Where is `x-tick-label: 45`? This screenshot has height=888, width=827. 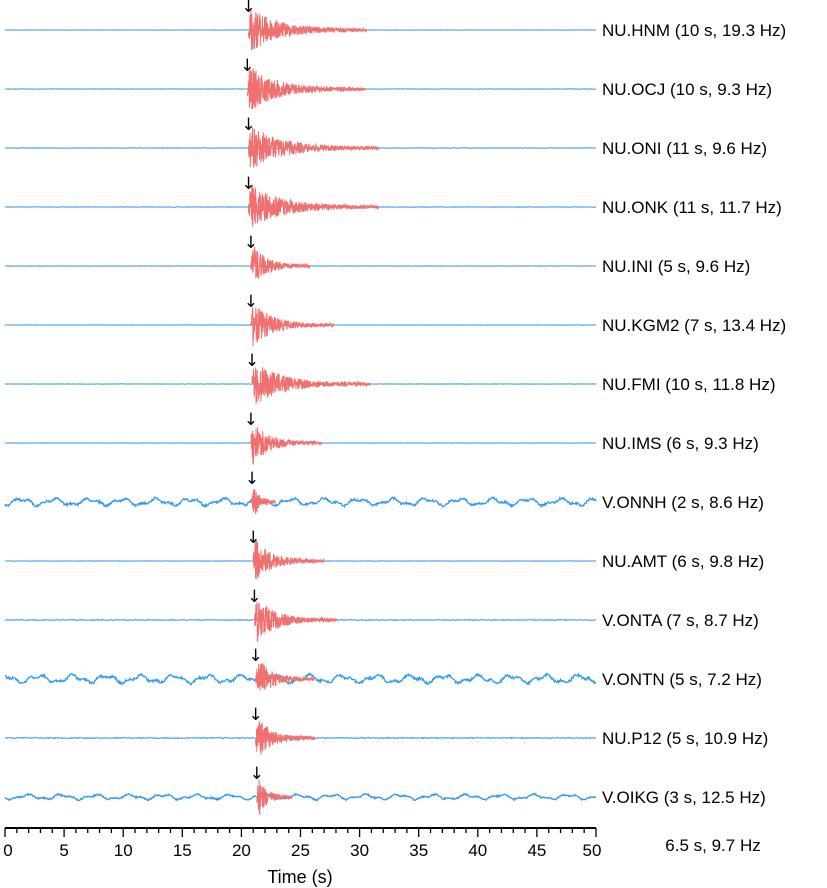
x-tick-label: 45 is located at coordinates (536, 850).